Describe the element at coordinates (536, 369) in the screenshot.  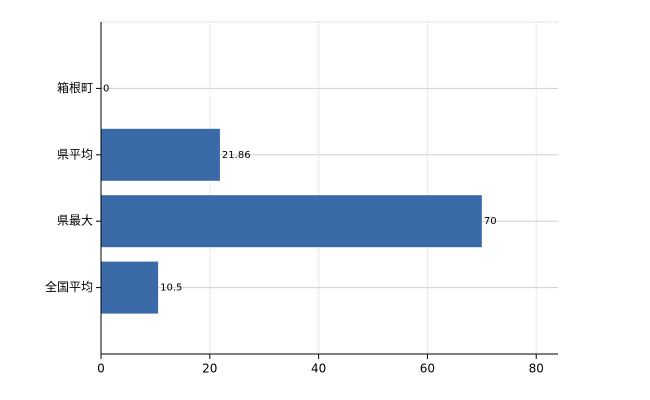
I see `x-tick-label: 80` at that location.